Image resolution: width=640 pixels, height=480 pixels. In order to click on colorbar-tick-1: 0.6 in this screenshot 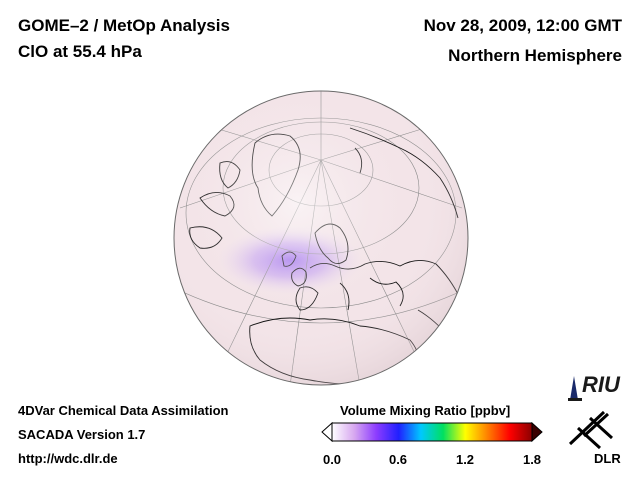, I will do `click(398, 459)`.